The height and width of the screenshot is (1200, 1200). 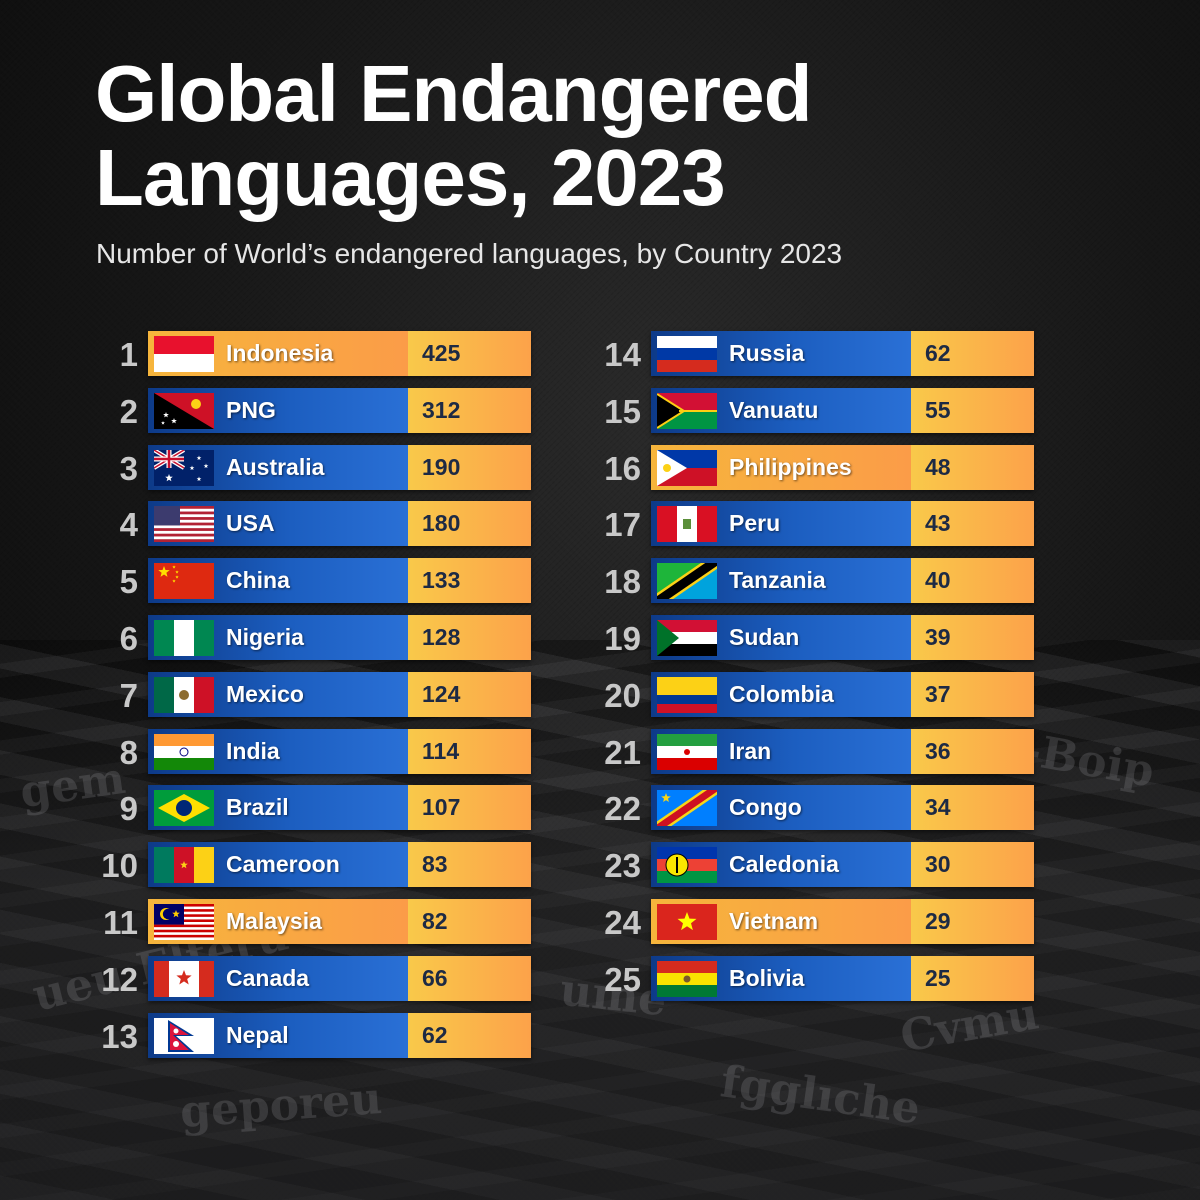 I want to click on value-cell: 55, so click(x=972, y=410).